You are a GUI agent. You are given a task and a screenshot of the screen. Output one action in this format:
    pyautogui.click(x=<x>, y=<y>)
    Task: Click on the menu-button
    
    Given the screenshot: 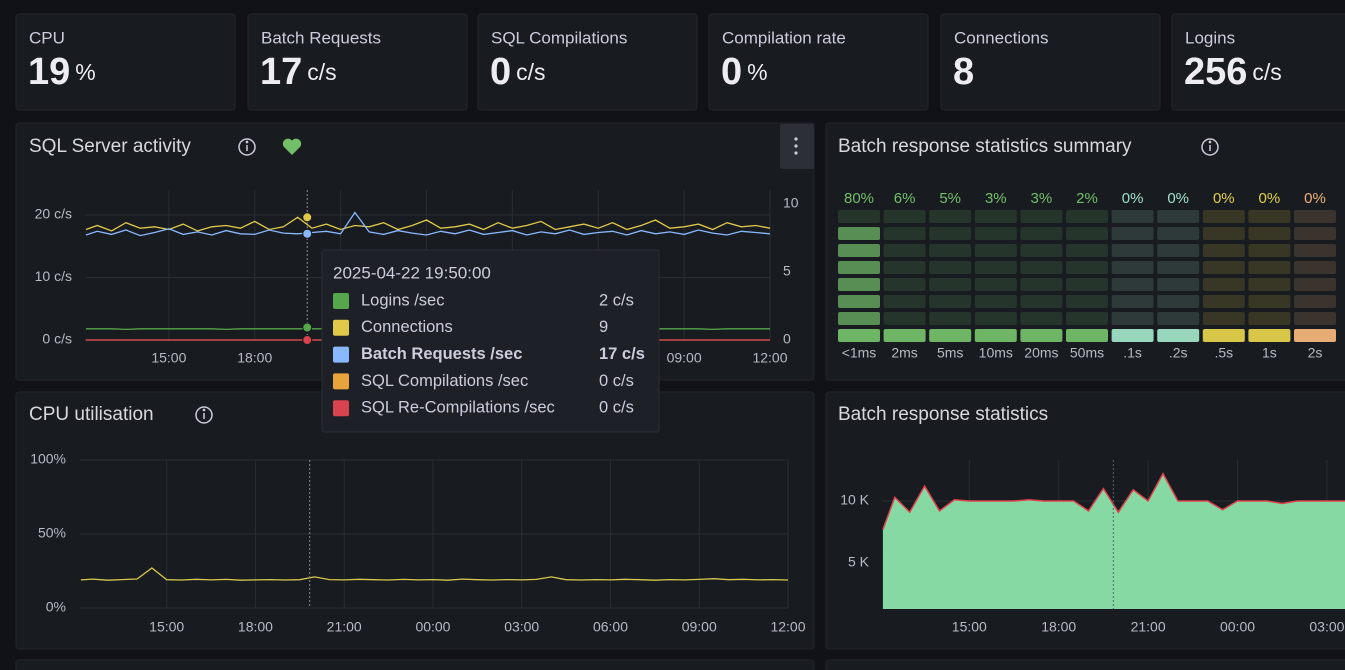 What is the action you would take?
    pyautogui.click(x=797, y=146)
    